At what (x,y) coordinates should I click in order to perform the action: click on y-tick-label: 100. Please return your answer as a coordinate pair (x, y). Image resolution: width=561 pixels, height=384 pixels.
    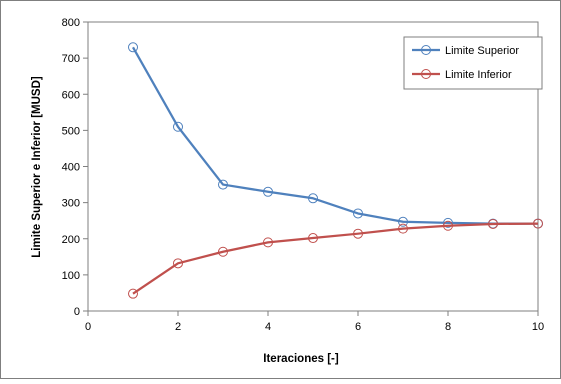
    Looking at the image, I should click on (71, 276).